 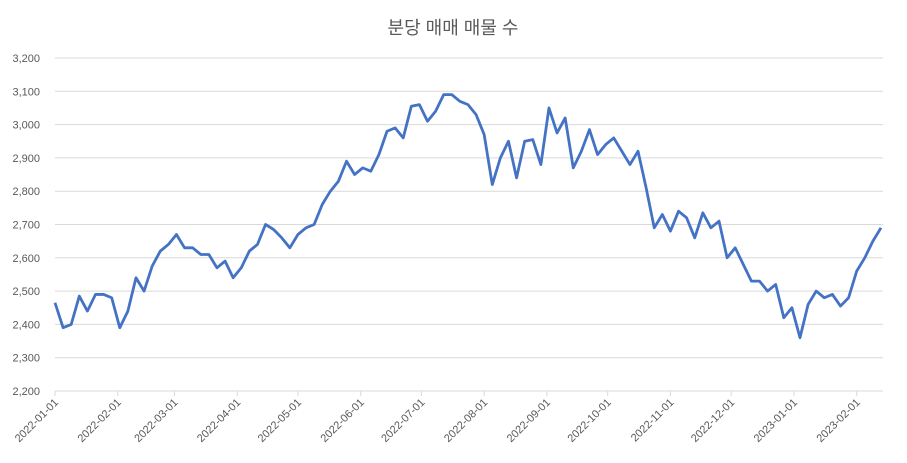 What do you see at coordinates (453, 28) in the screenshot?
I see `chart-title: 분당 매매 매물 수` at bounding box center [453, 28].